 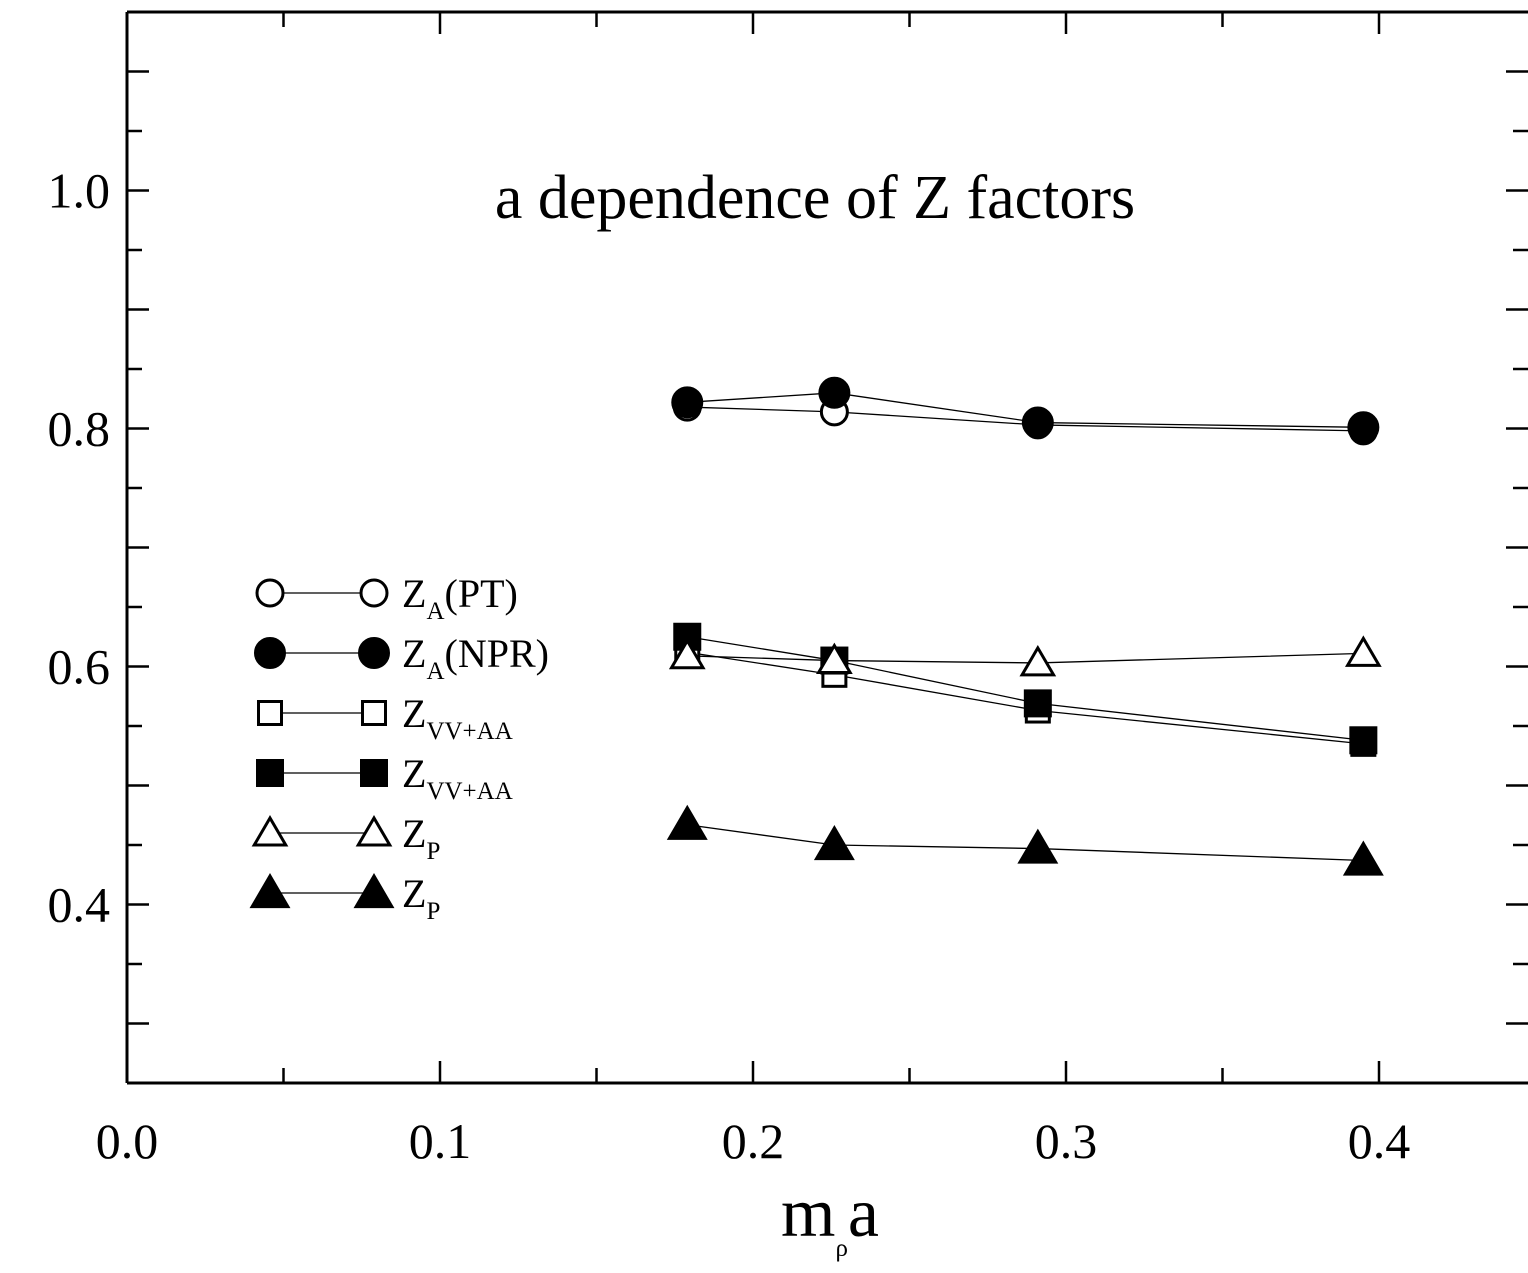 What do you see at coordinates (1066, 1141) in the screenshot?
I see `x-tick-label: 0.3` at bounding box center [1066, 1141].